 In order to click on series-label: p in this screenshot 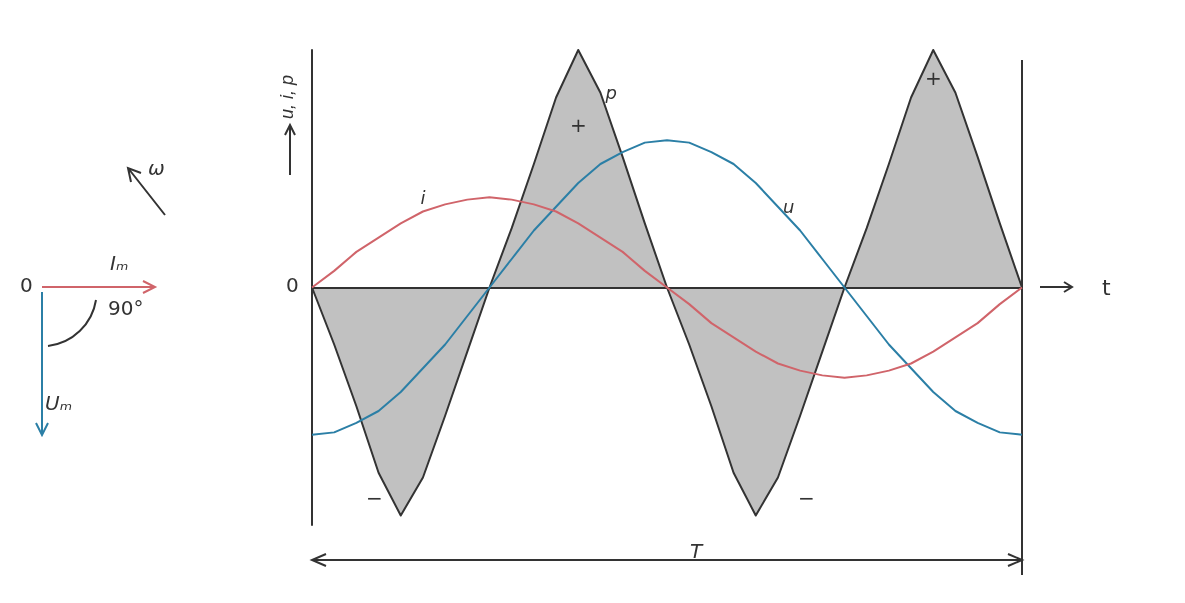, I will do `click(610, 93)`.